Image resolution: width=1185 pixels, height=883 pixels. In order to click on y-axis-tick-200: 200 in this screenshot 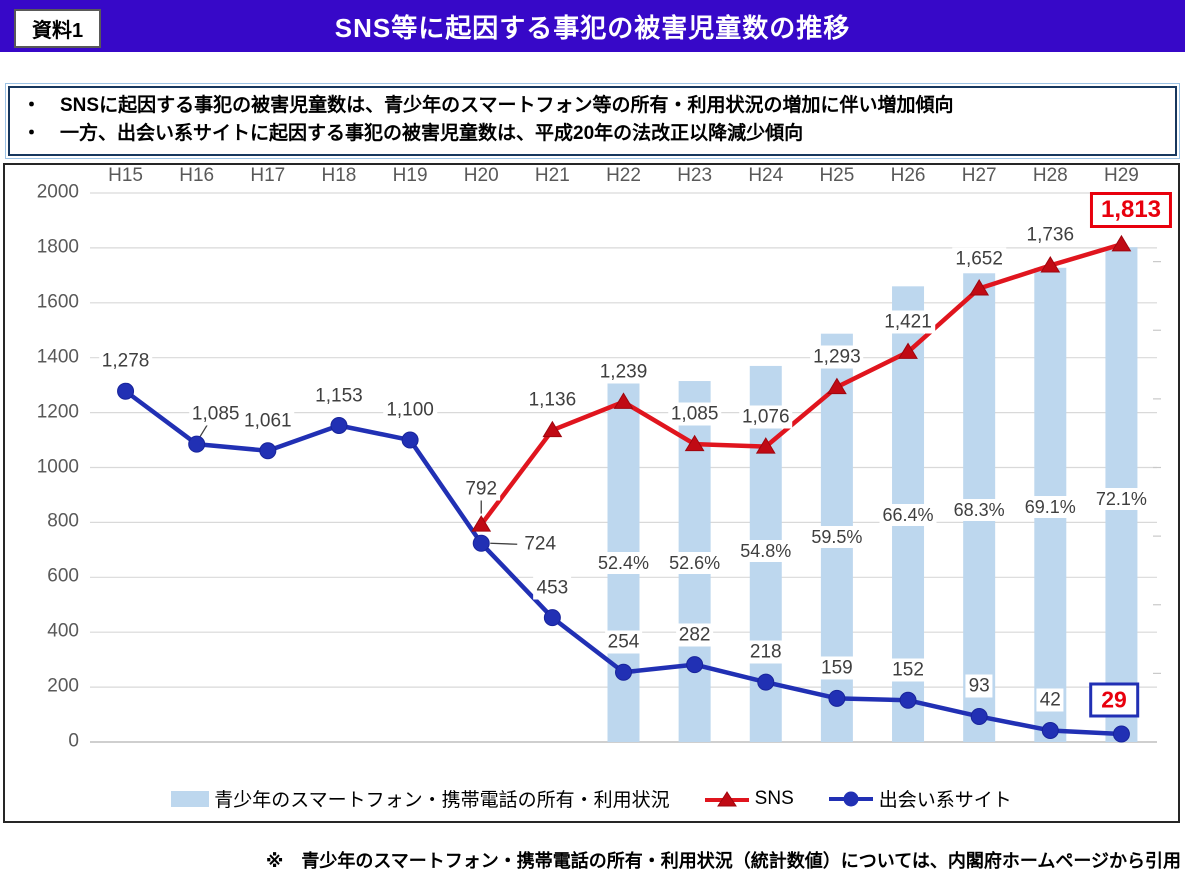, I will do `click(46, 686)`.